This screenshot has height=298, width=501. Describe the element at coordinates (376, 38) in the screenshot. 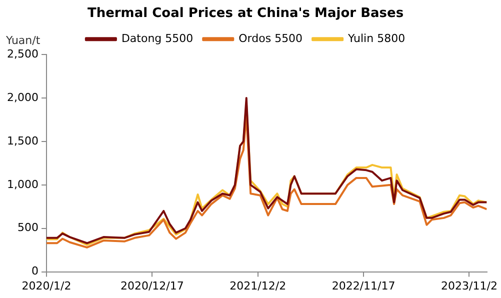

I see `legend-label: Yulin 5800` at that location.